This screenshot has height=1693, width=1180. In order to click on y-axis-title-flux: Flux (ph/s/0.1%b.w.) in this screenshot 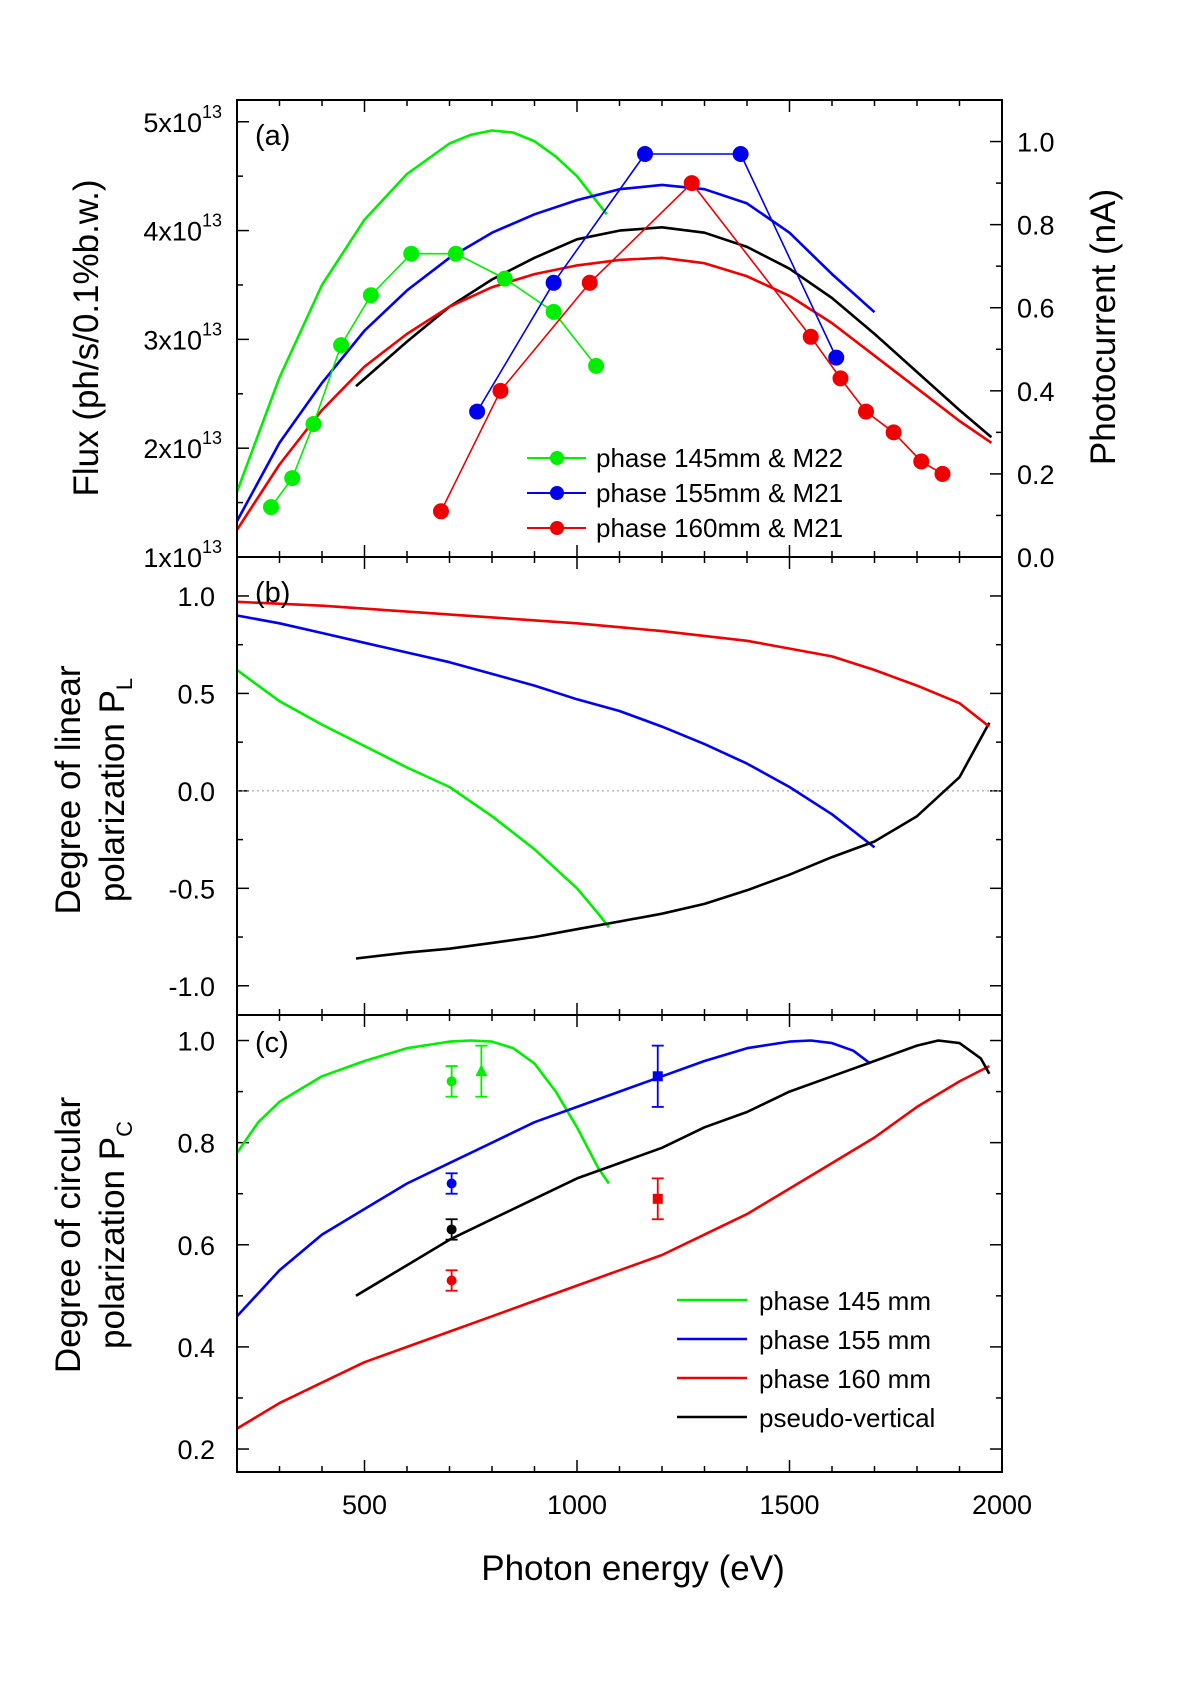, I will do `click(86, 337)`.